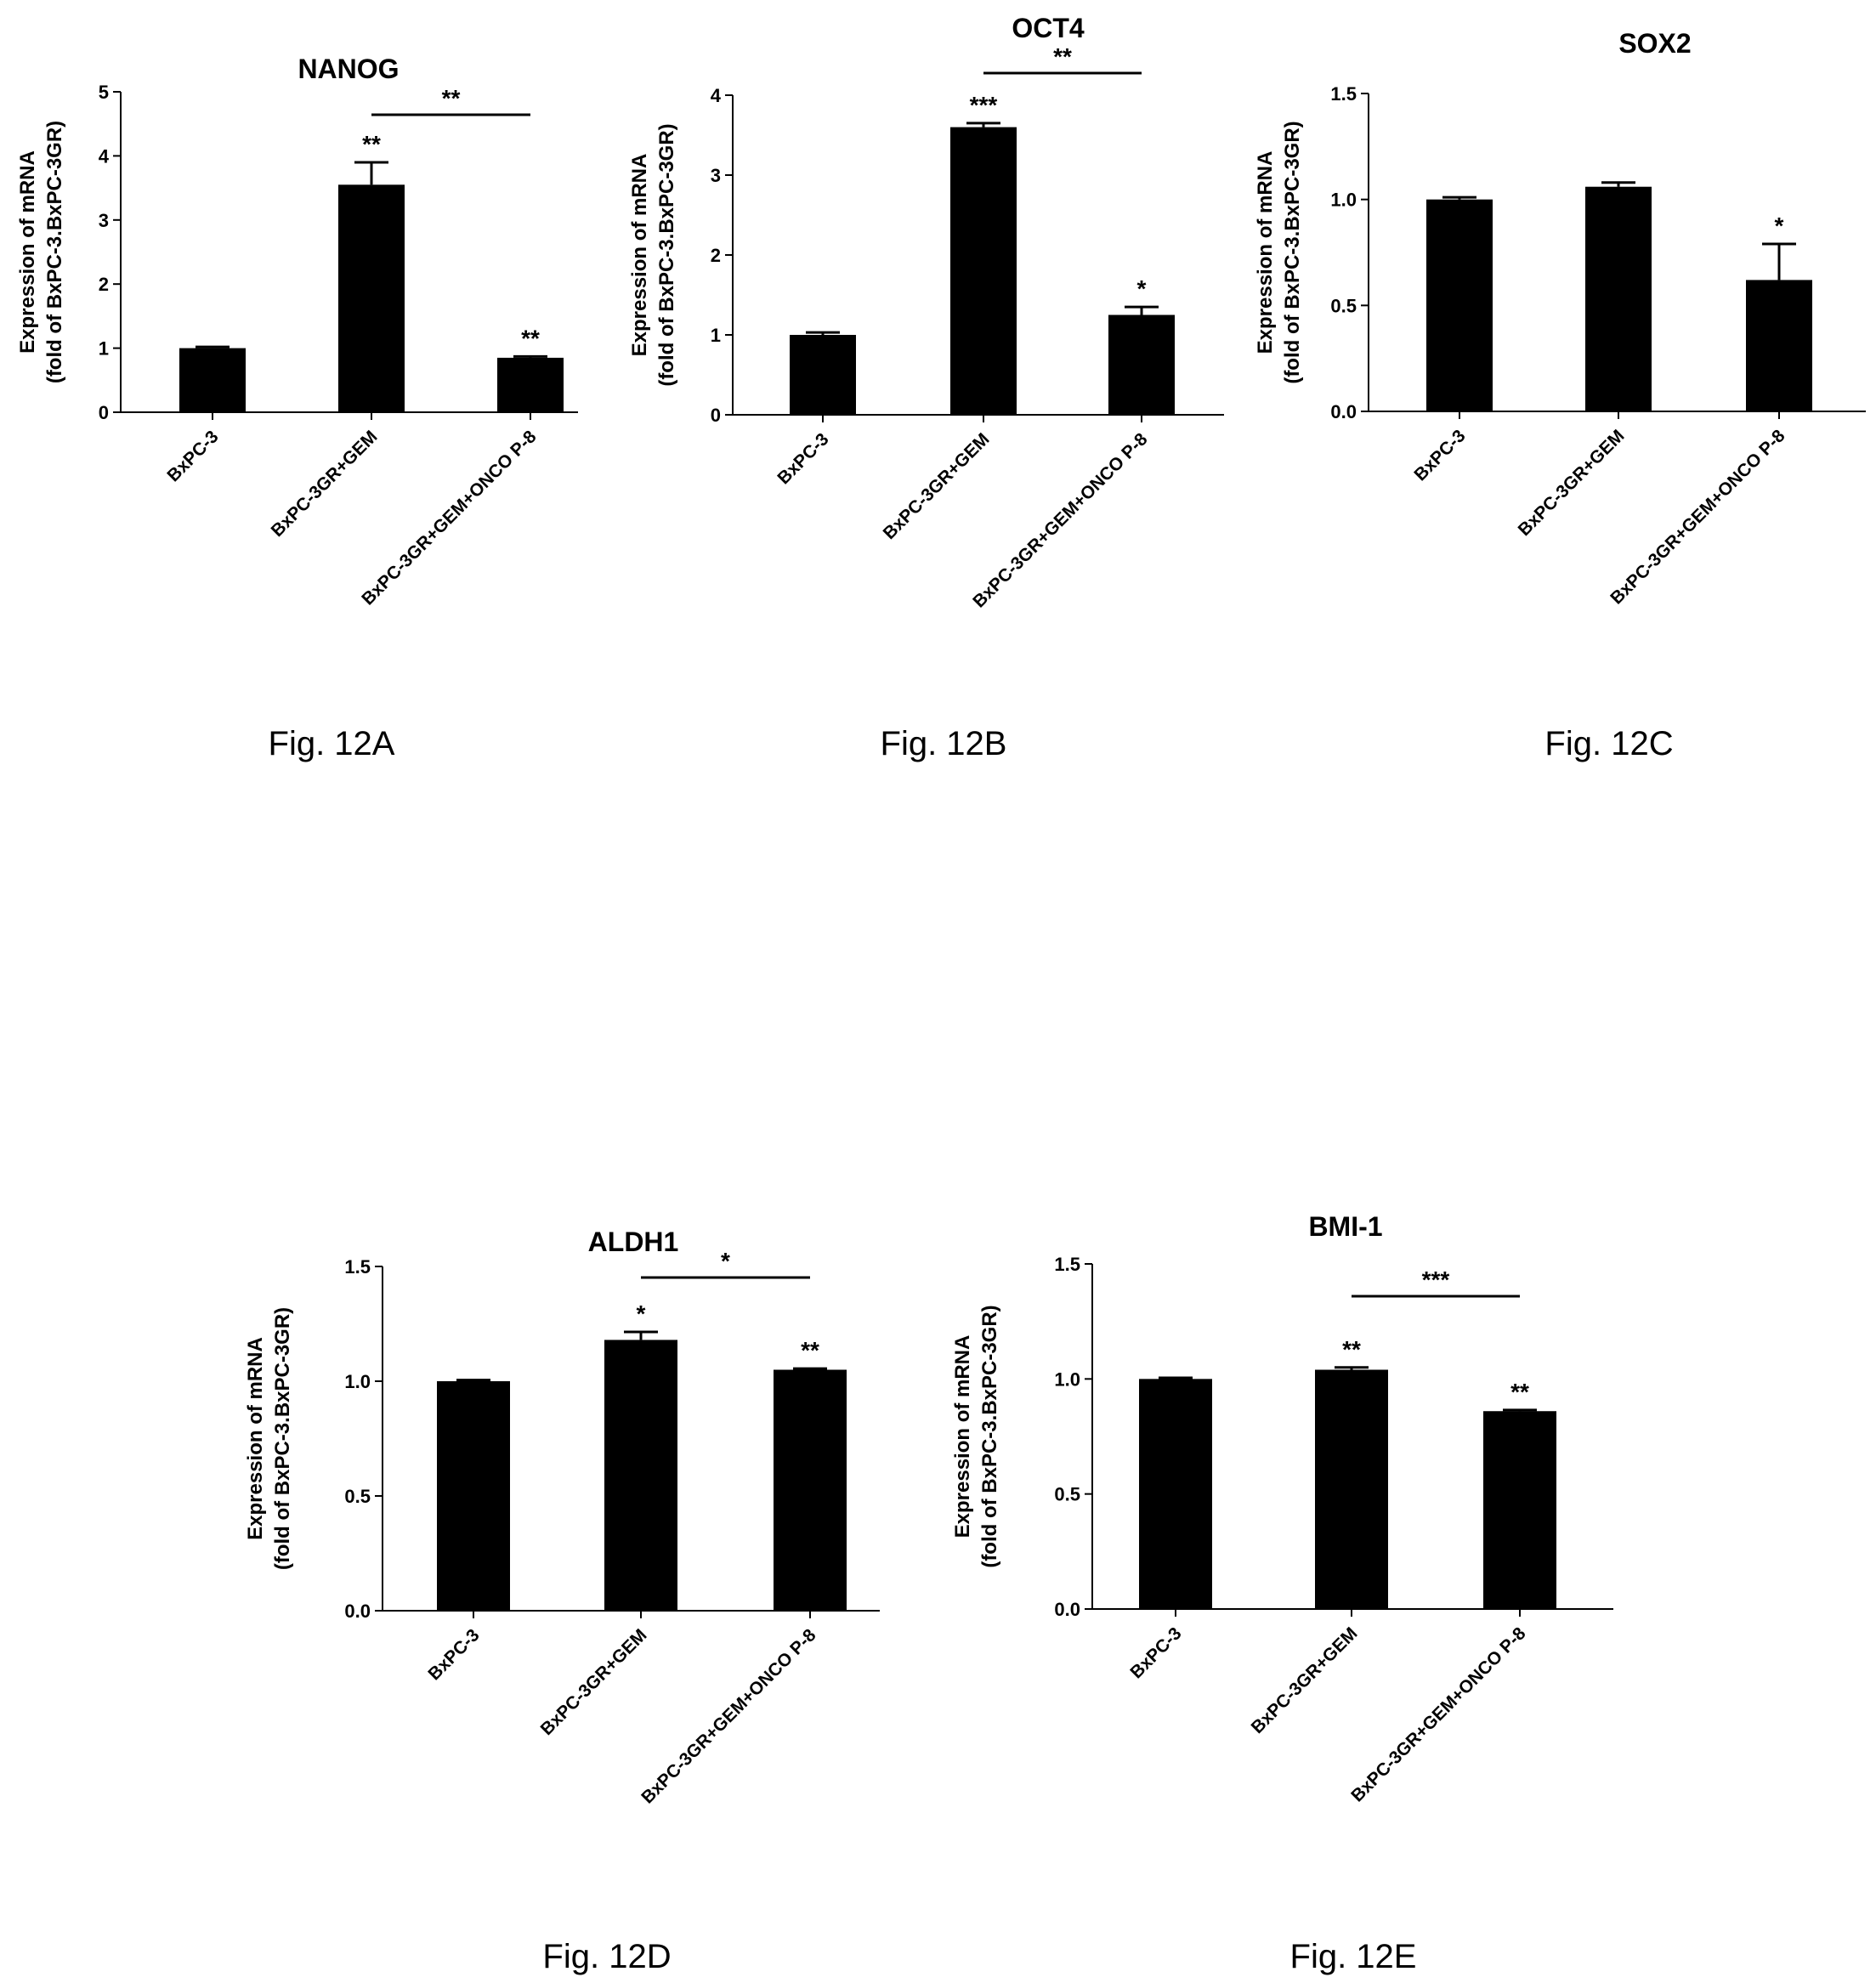 The width and height of the screenshot is (1876, 1983). I want to click on chart-title: SOX2, so click(1655, 43).